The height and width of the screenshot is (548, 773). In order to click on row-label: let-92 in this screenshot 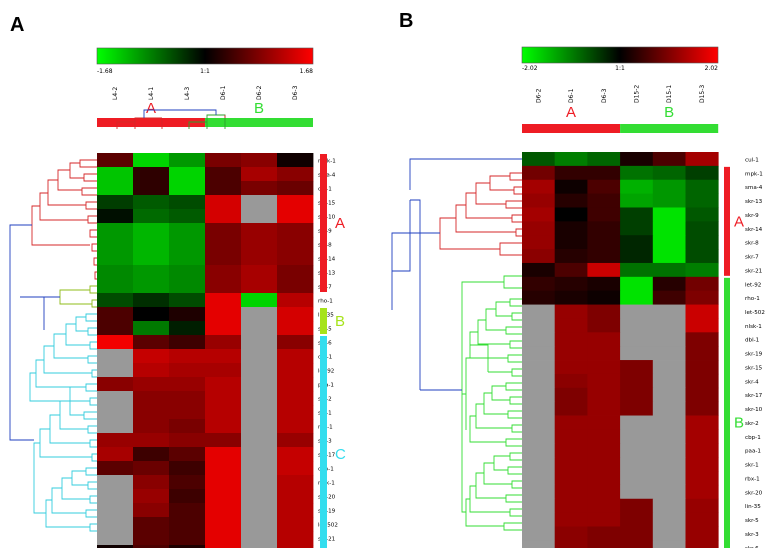, I will do `click(753, 285)`.